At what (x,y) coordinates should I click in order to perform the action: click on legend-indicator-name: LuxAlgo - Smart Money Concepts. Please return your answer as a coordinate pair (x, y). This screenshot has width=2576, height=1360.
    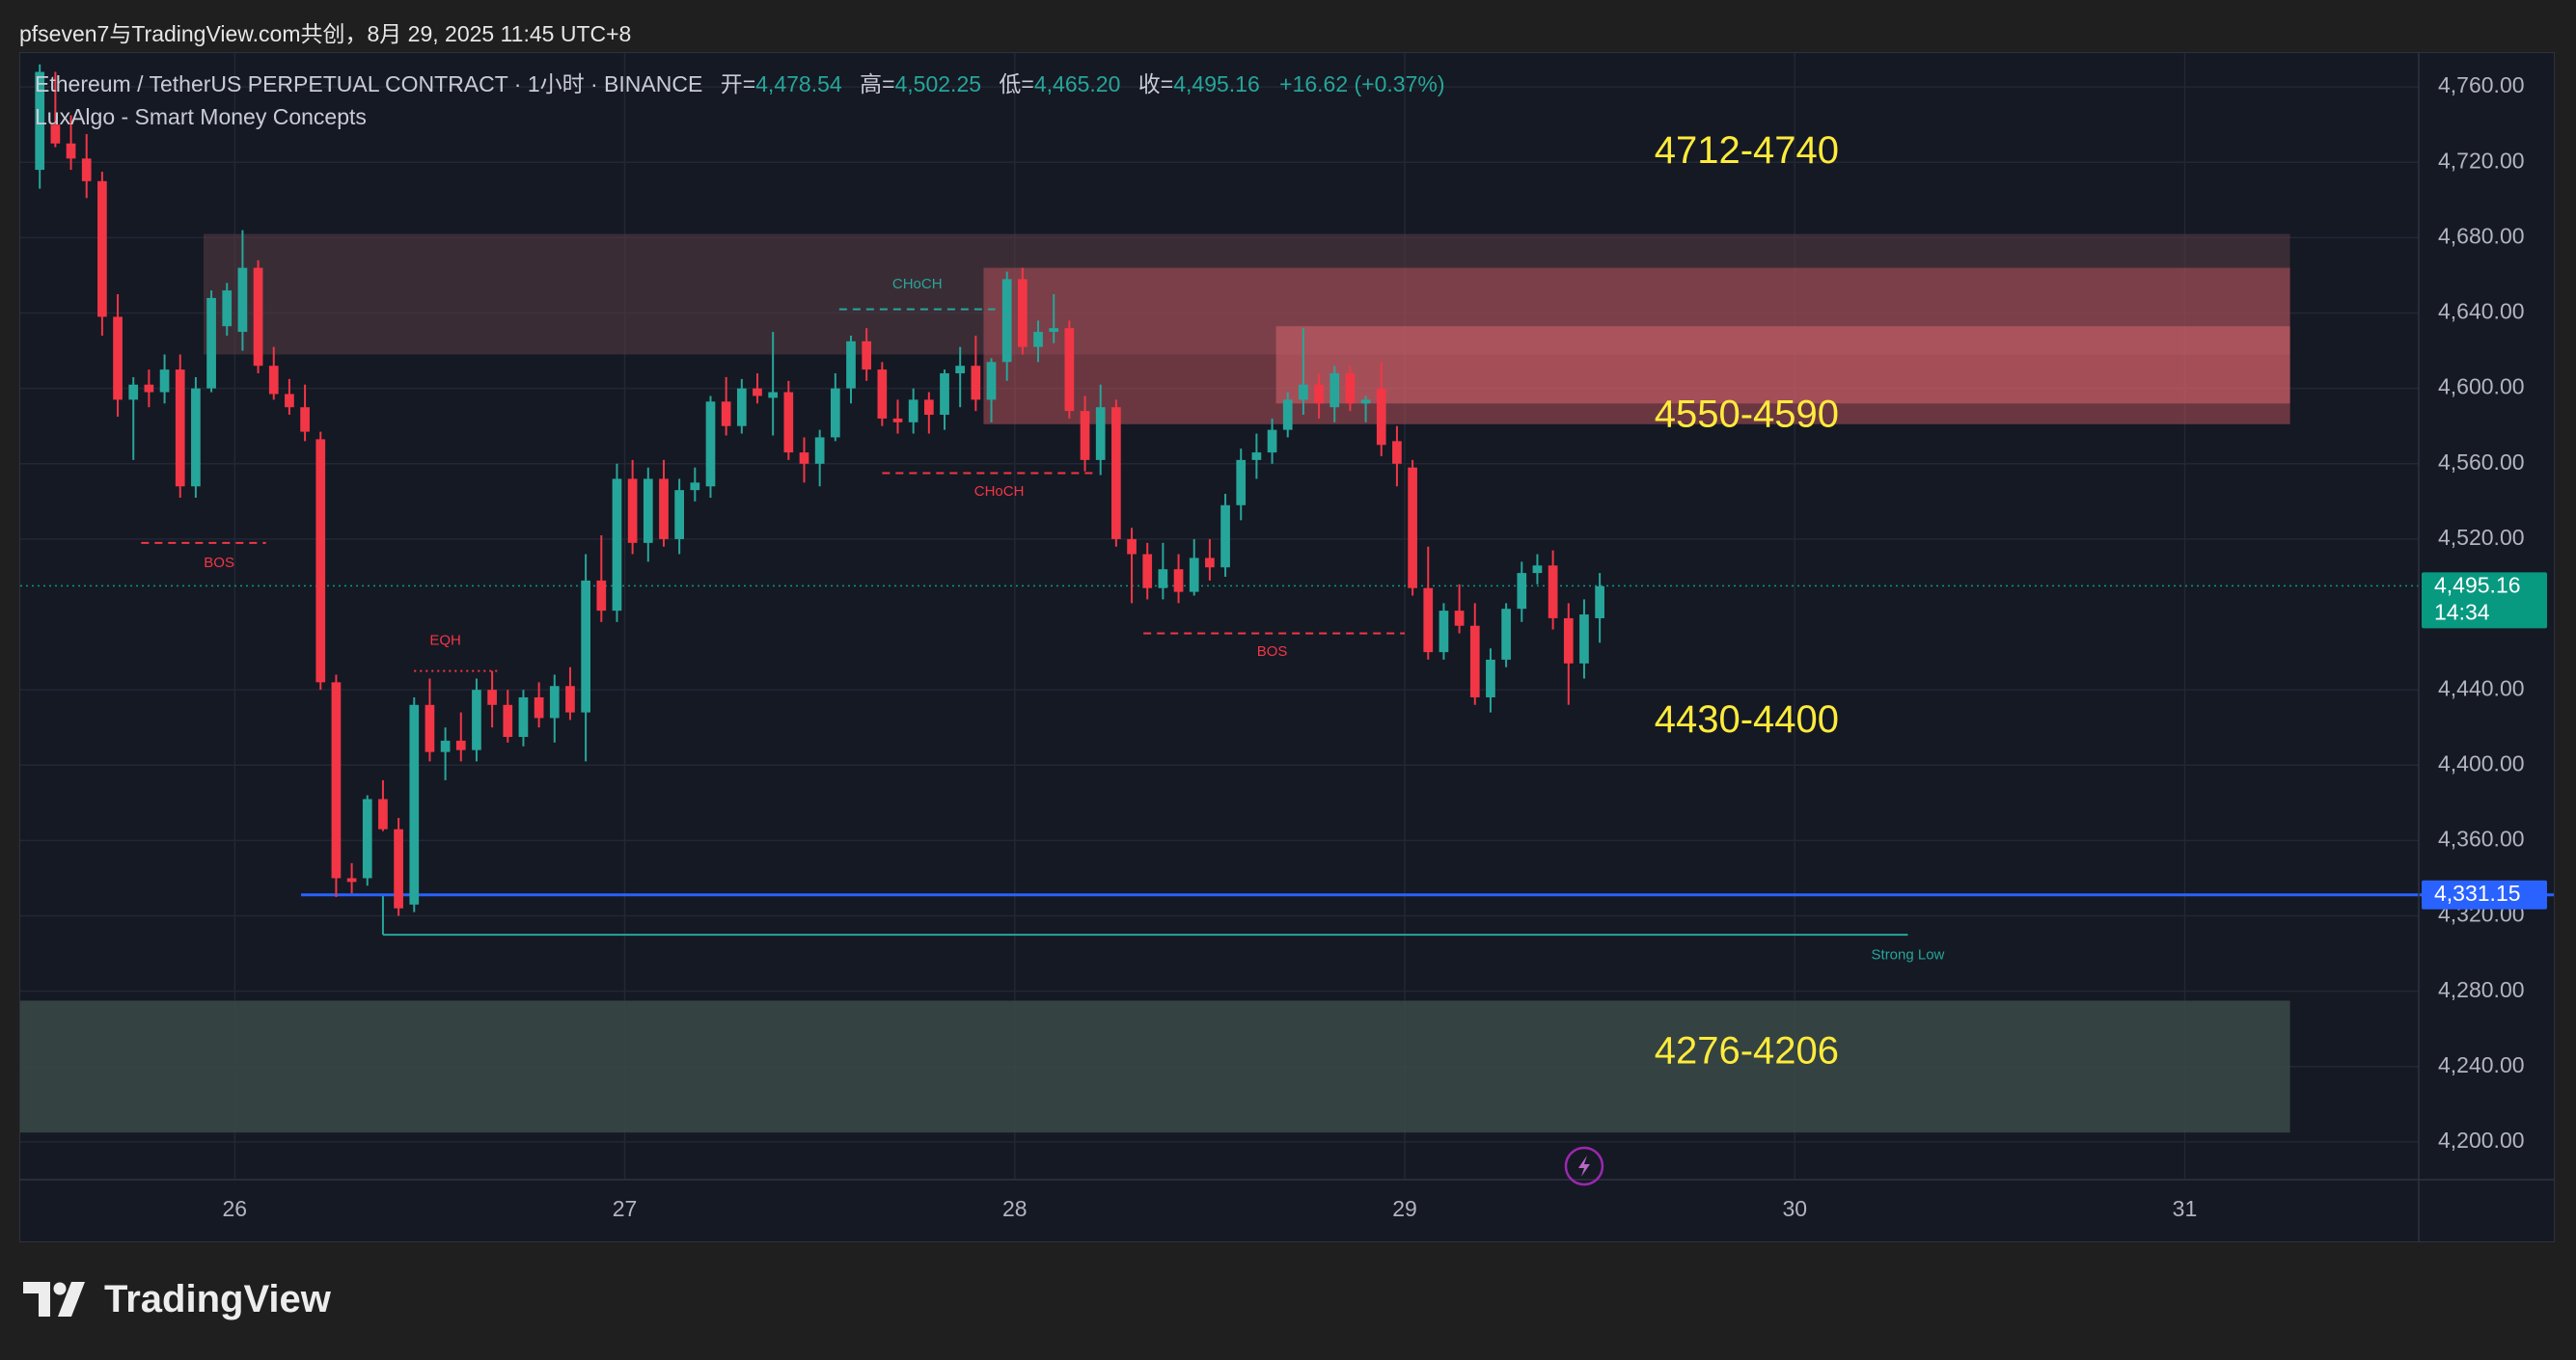
    Looking at the image, I should click on (201, 116).